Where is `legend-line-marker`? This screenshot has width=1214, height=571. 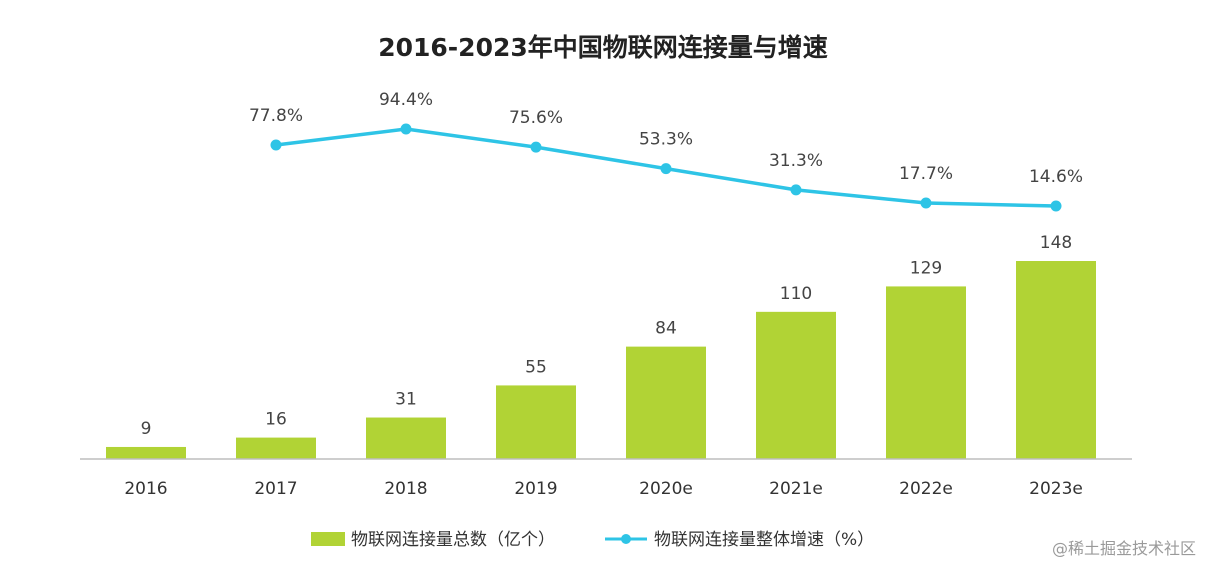
legend-line-marker is located at coordinates (626, 539).